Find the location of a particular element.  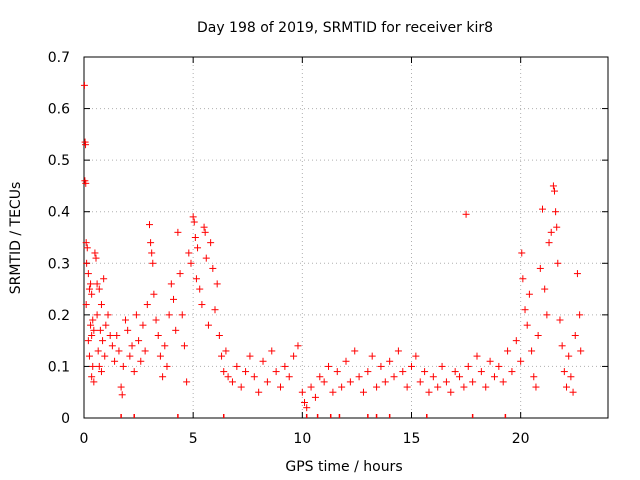

y-tick-label: 0.2 is located at coordinates (59, 316).